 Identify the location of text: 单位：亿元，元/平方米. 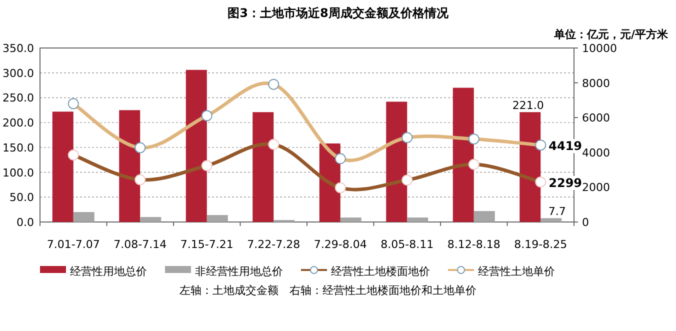
(610, 34).